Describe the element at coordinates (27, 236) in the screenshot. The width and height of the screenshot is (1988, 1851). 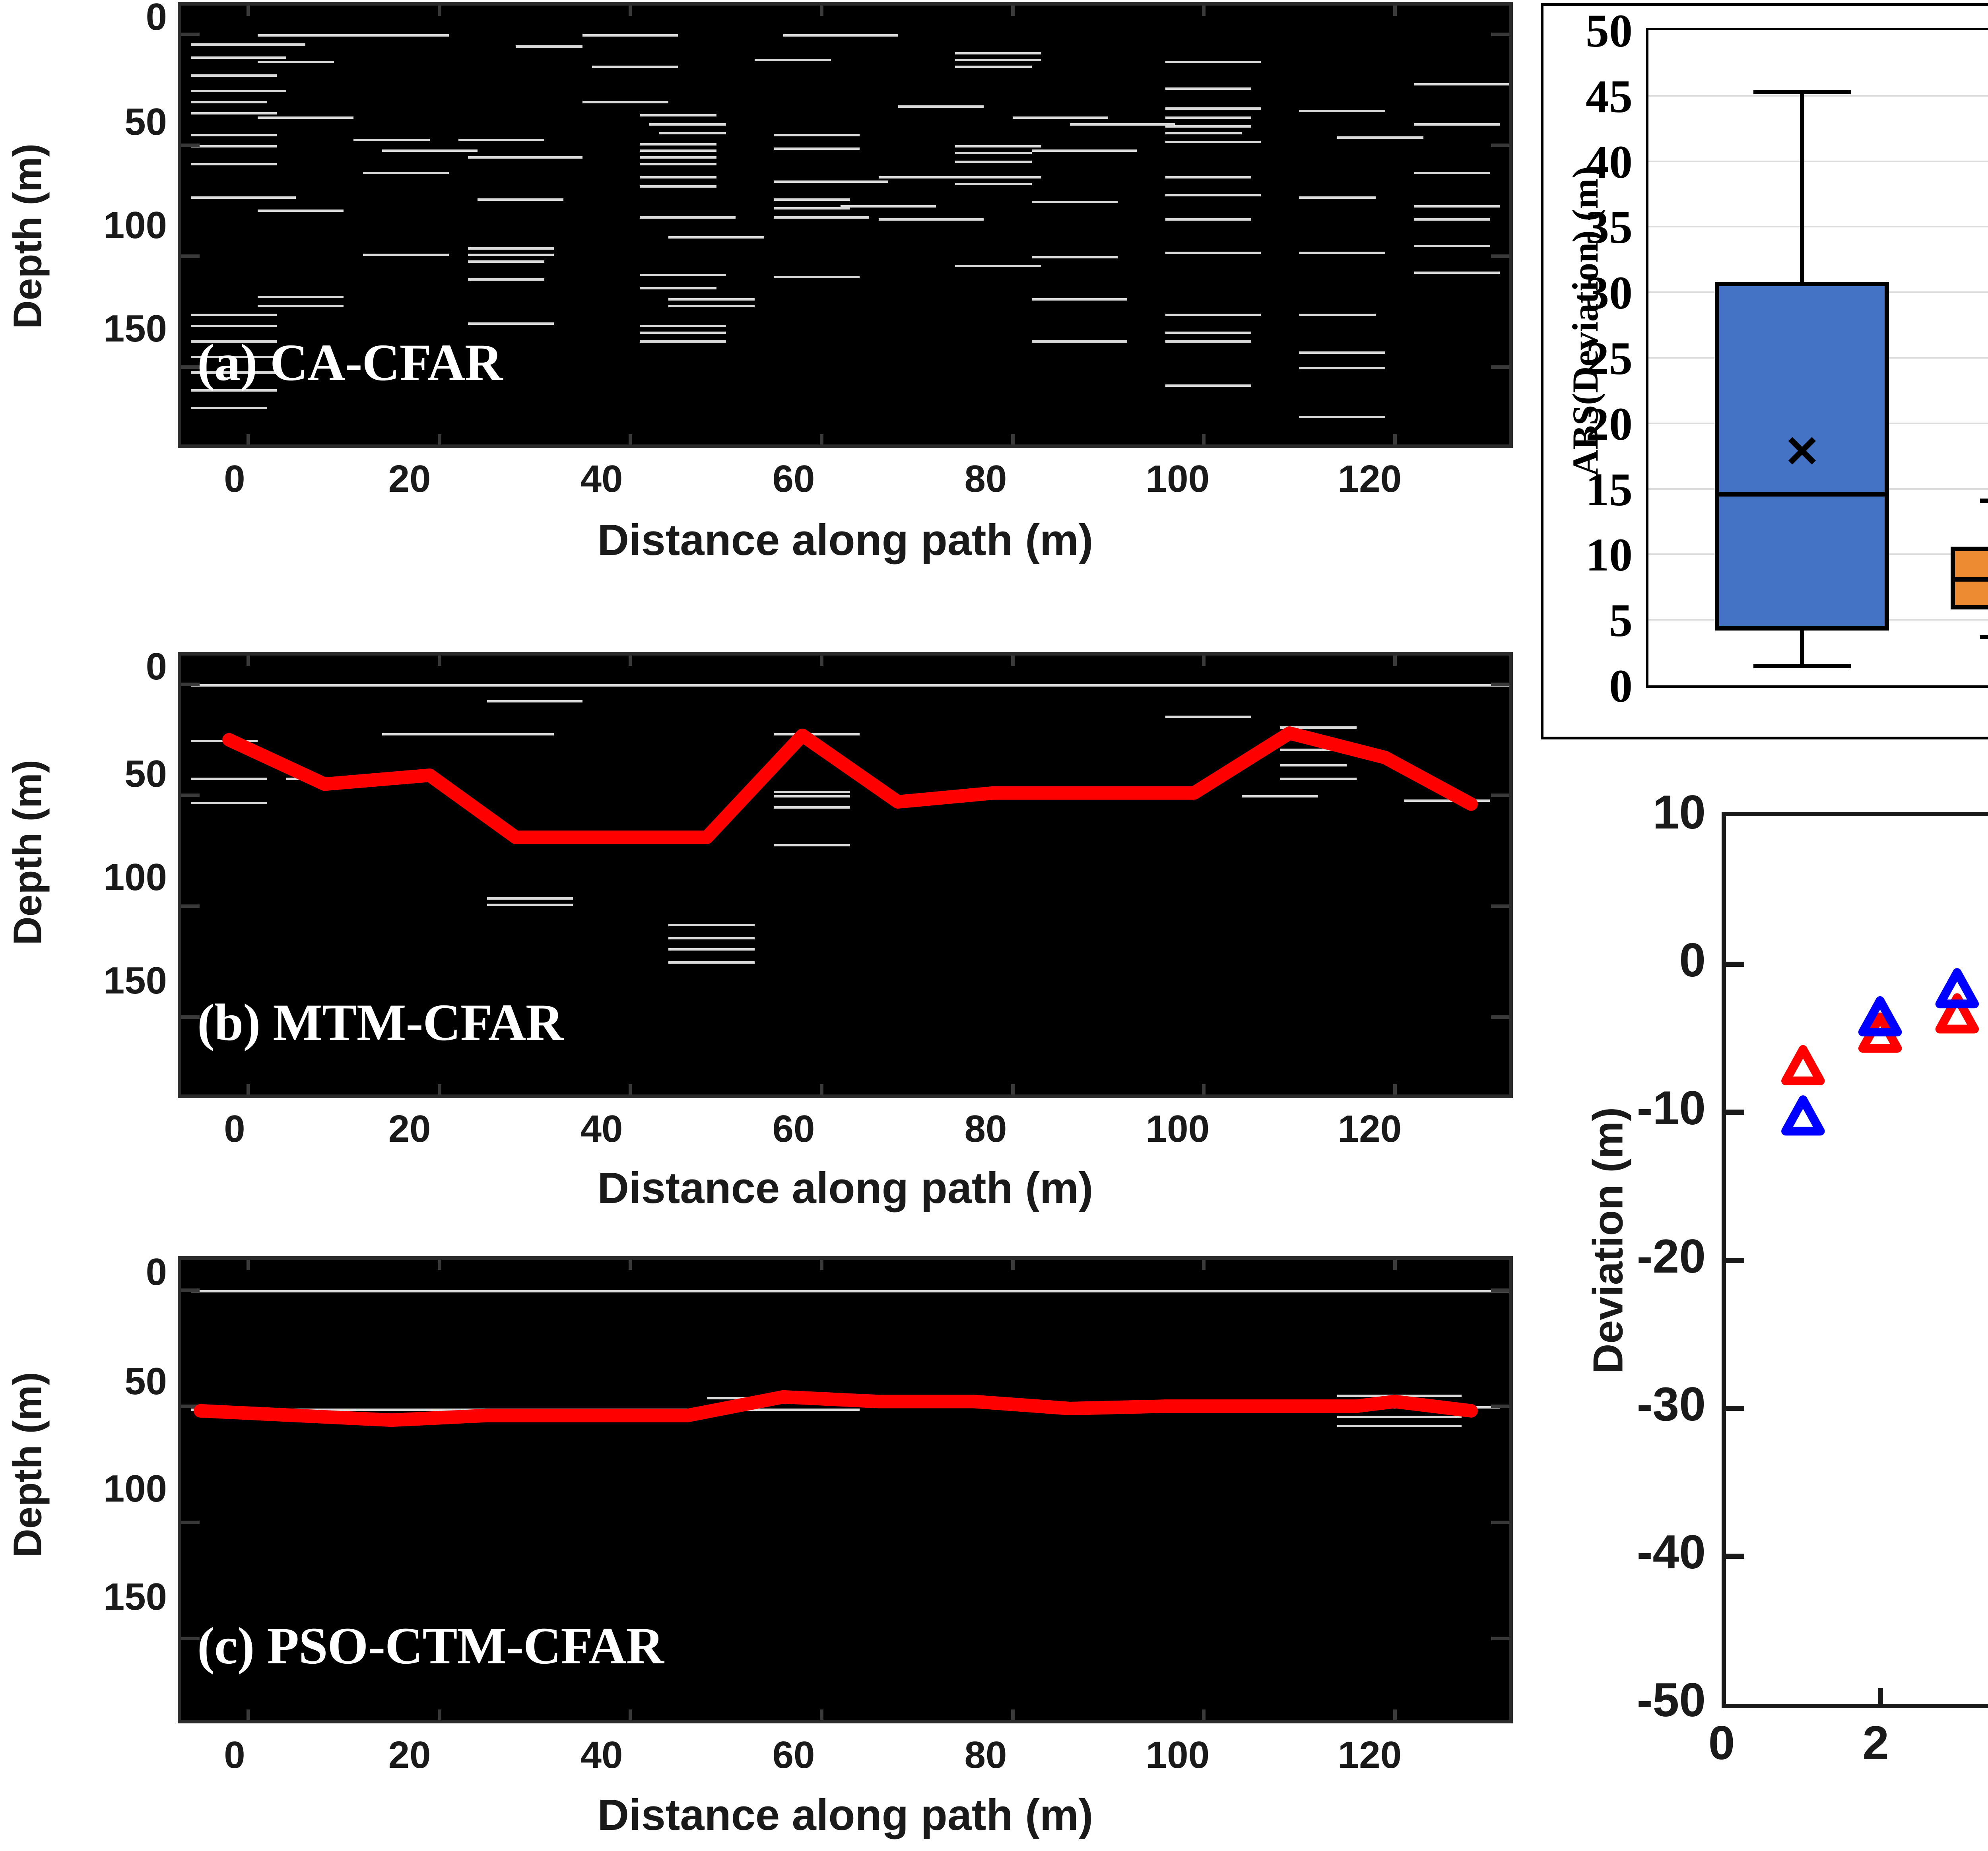
I see `panel-a-ylabel: Depth (m)` at that location.